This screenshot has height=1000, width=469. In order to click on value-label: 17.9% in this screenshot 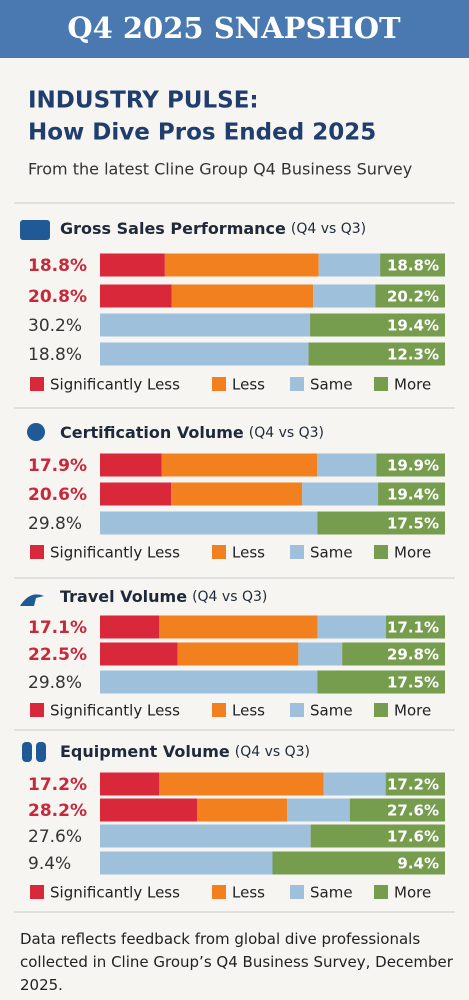, I will do `click(57, 466)`.